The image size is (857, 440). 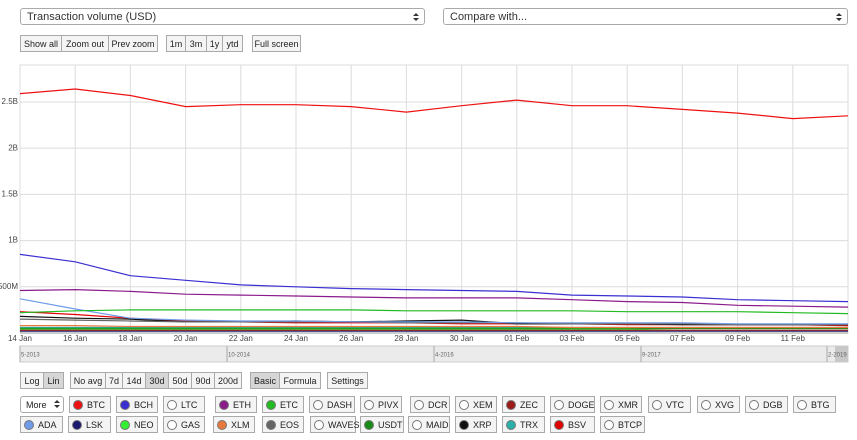 I want to click on coin-button: ZEC, so click(x=523, y=404).